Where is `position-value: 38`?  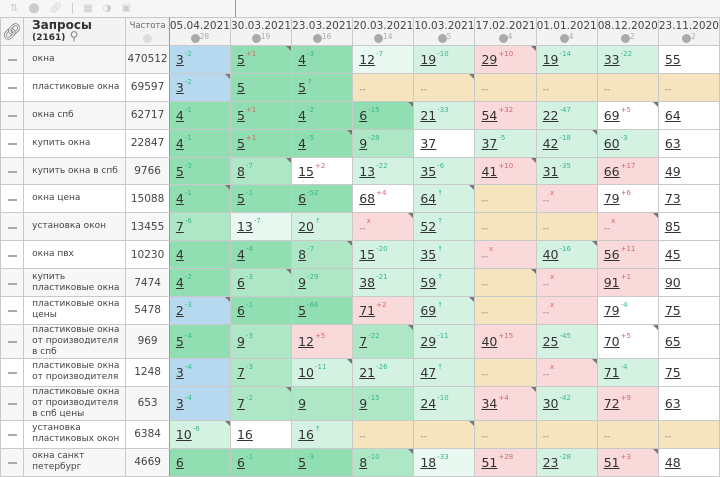
position-value: 38 is located at coordinates (367, 283).